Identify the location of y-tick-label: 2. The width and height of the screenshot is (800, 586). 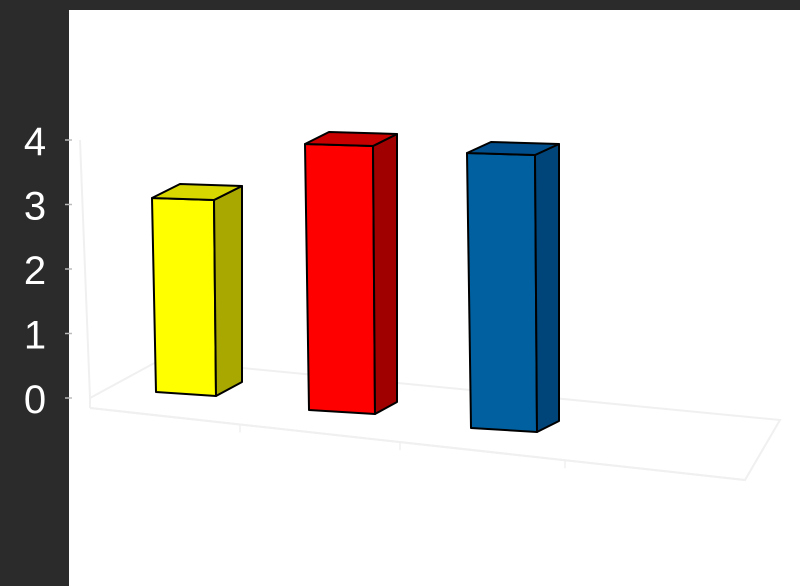
(35, 271).